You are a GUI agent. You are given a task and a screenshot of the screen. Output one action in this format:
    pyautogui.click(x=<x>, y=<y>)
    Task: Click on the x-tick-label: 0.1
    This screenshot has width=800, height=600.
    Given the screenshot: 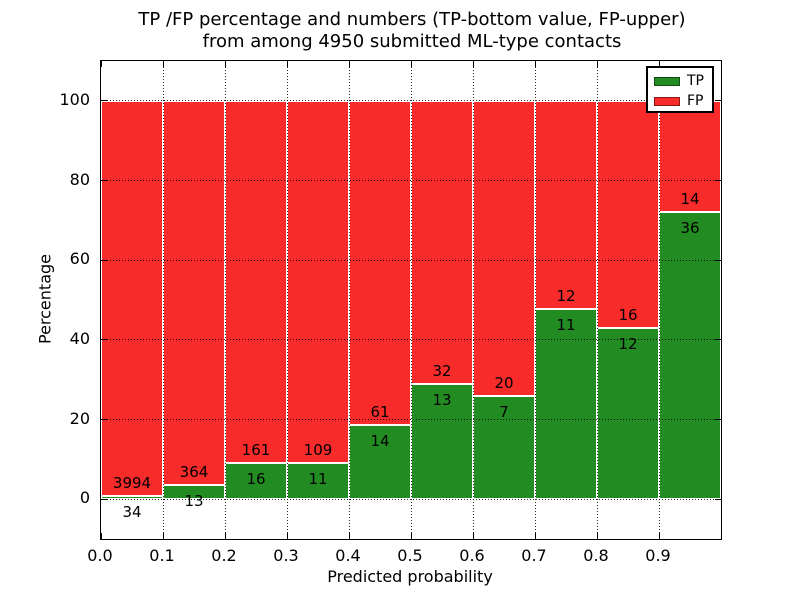 What is the action you would take?
    pyautogui.click(x=162, y=555)
    